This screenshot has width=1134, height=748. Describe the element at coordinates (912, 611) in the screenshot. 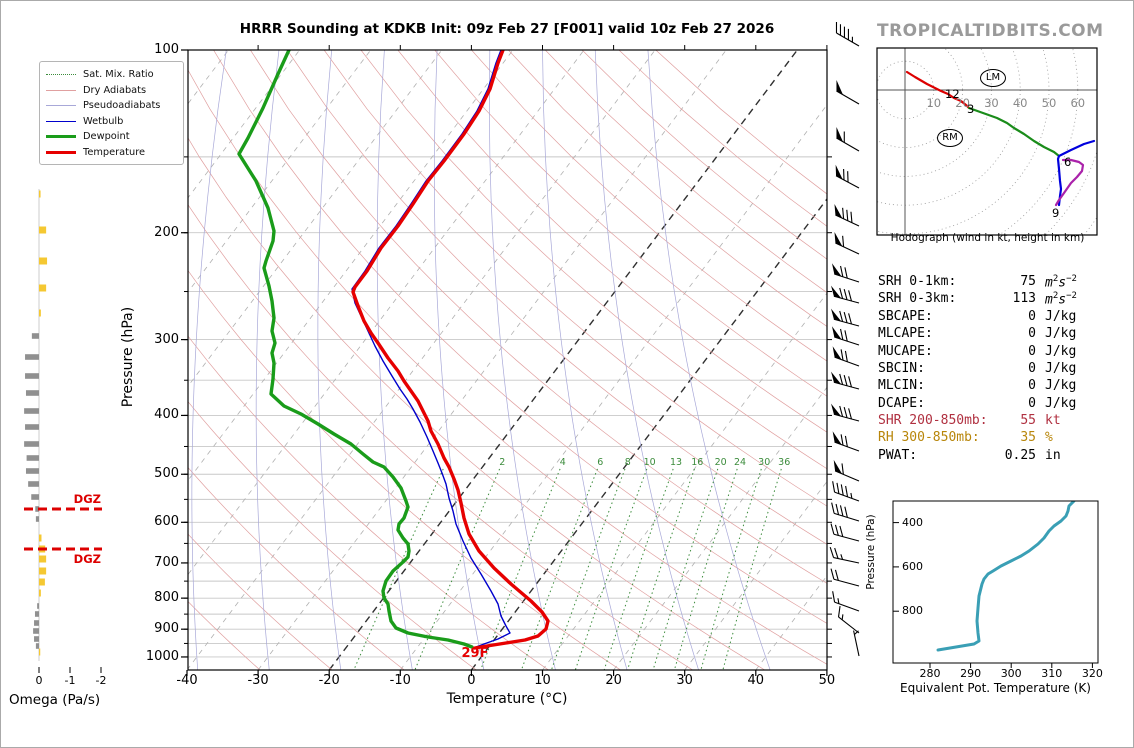

I see `thetae-ytick-label: 800` at that location.